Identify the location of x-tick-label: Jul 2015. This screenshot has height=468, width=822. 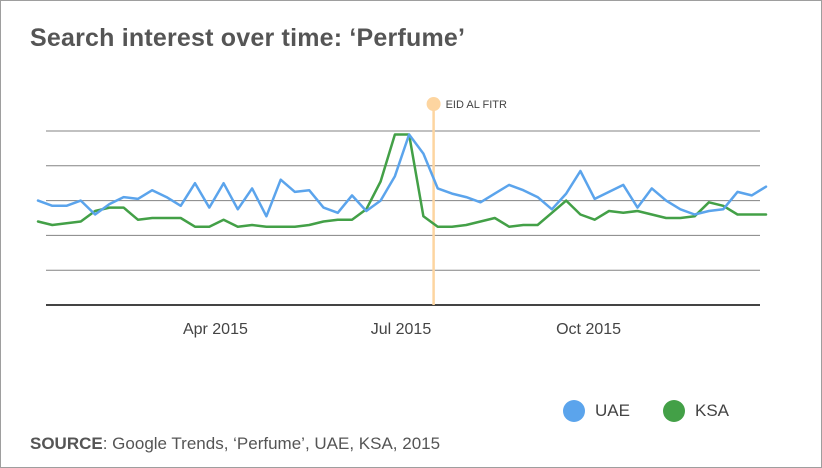
(401, 329).